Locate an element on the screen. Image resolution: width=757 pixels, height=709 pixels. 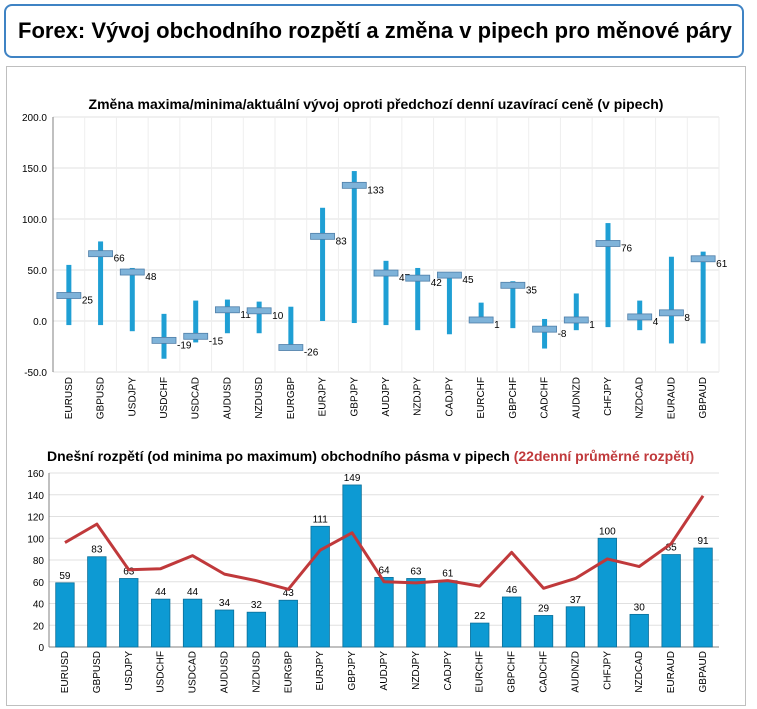
bar-value-label: 100 is located at coordinates (607, 531).